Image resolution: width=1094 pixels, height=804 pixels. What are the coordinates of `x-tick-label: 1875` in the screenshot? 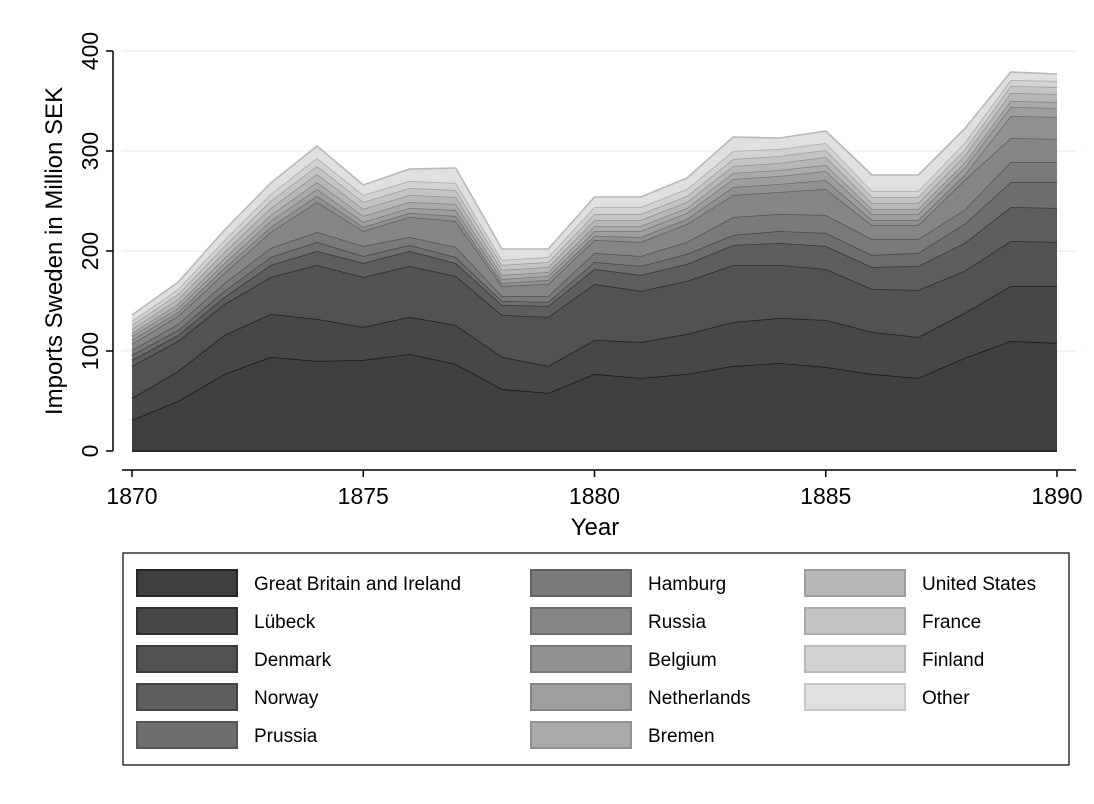 It's located at (363, 496).